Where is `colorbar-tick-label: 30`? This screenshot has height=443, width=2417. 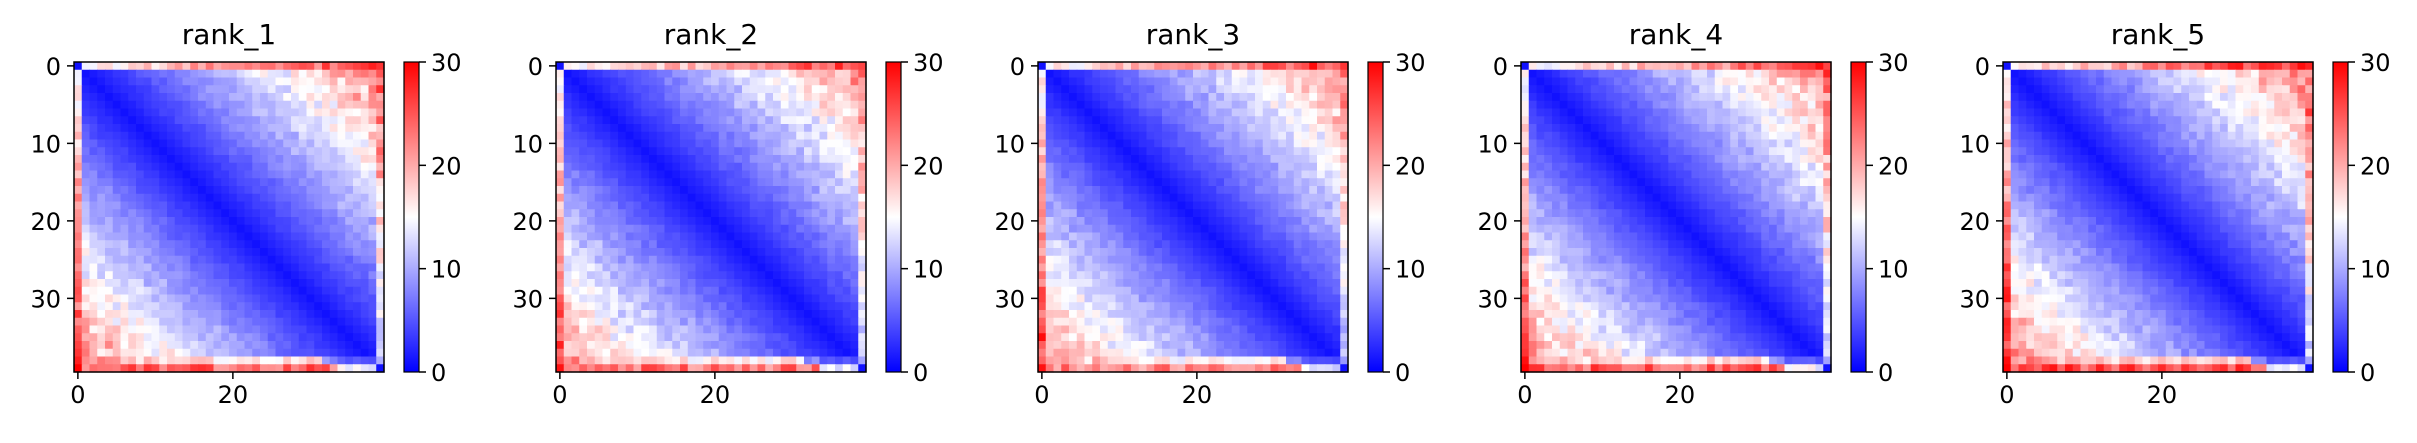
colorbar-tick-label: 30 is located at coordinates (1410, 63).